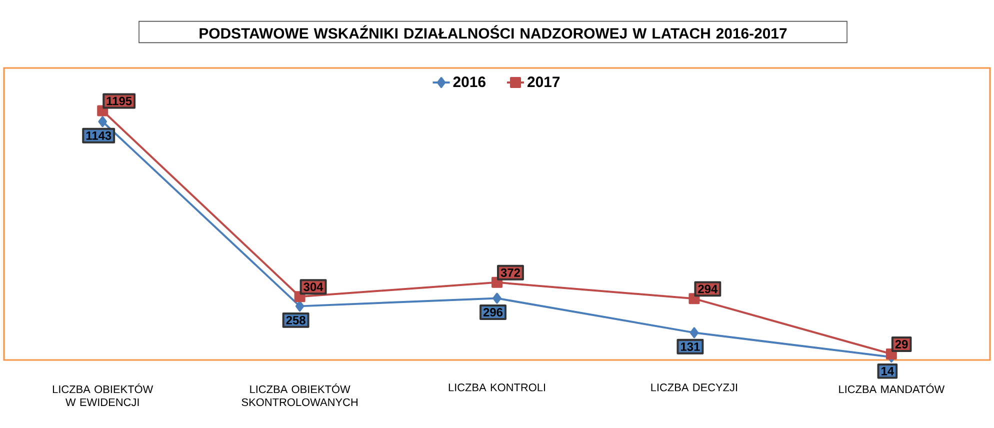 The width and height of the screenshot is (994, 428). What do you see at coordinates (493, 32) in the screenshot?
I see `chart-title: PODSTAWOWE WSKAŹNIKI DZIAŁALNOŚCI NADZOROWEJ W LATACH 2016-2017` at bounding box center [493, 32].